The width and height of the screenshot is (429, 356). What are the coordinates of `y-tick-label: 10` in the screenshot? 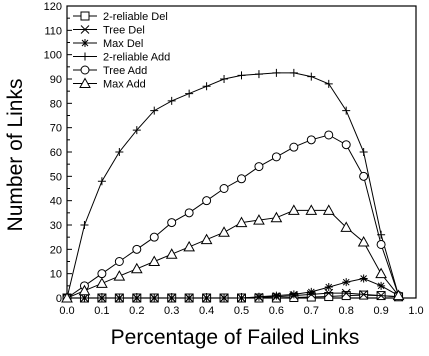 It's located at (56, 275).